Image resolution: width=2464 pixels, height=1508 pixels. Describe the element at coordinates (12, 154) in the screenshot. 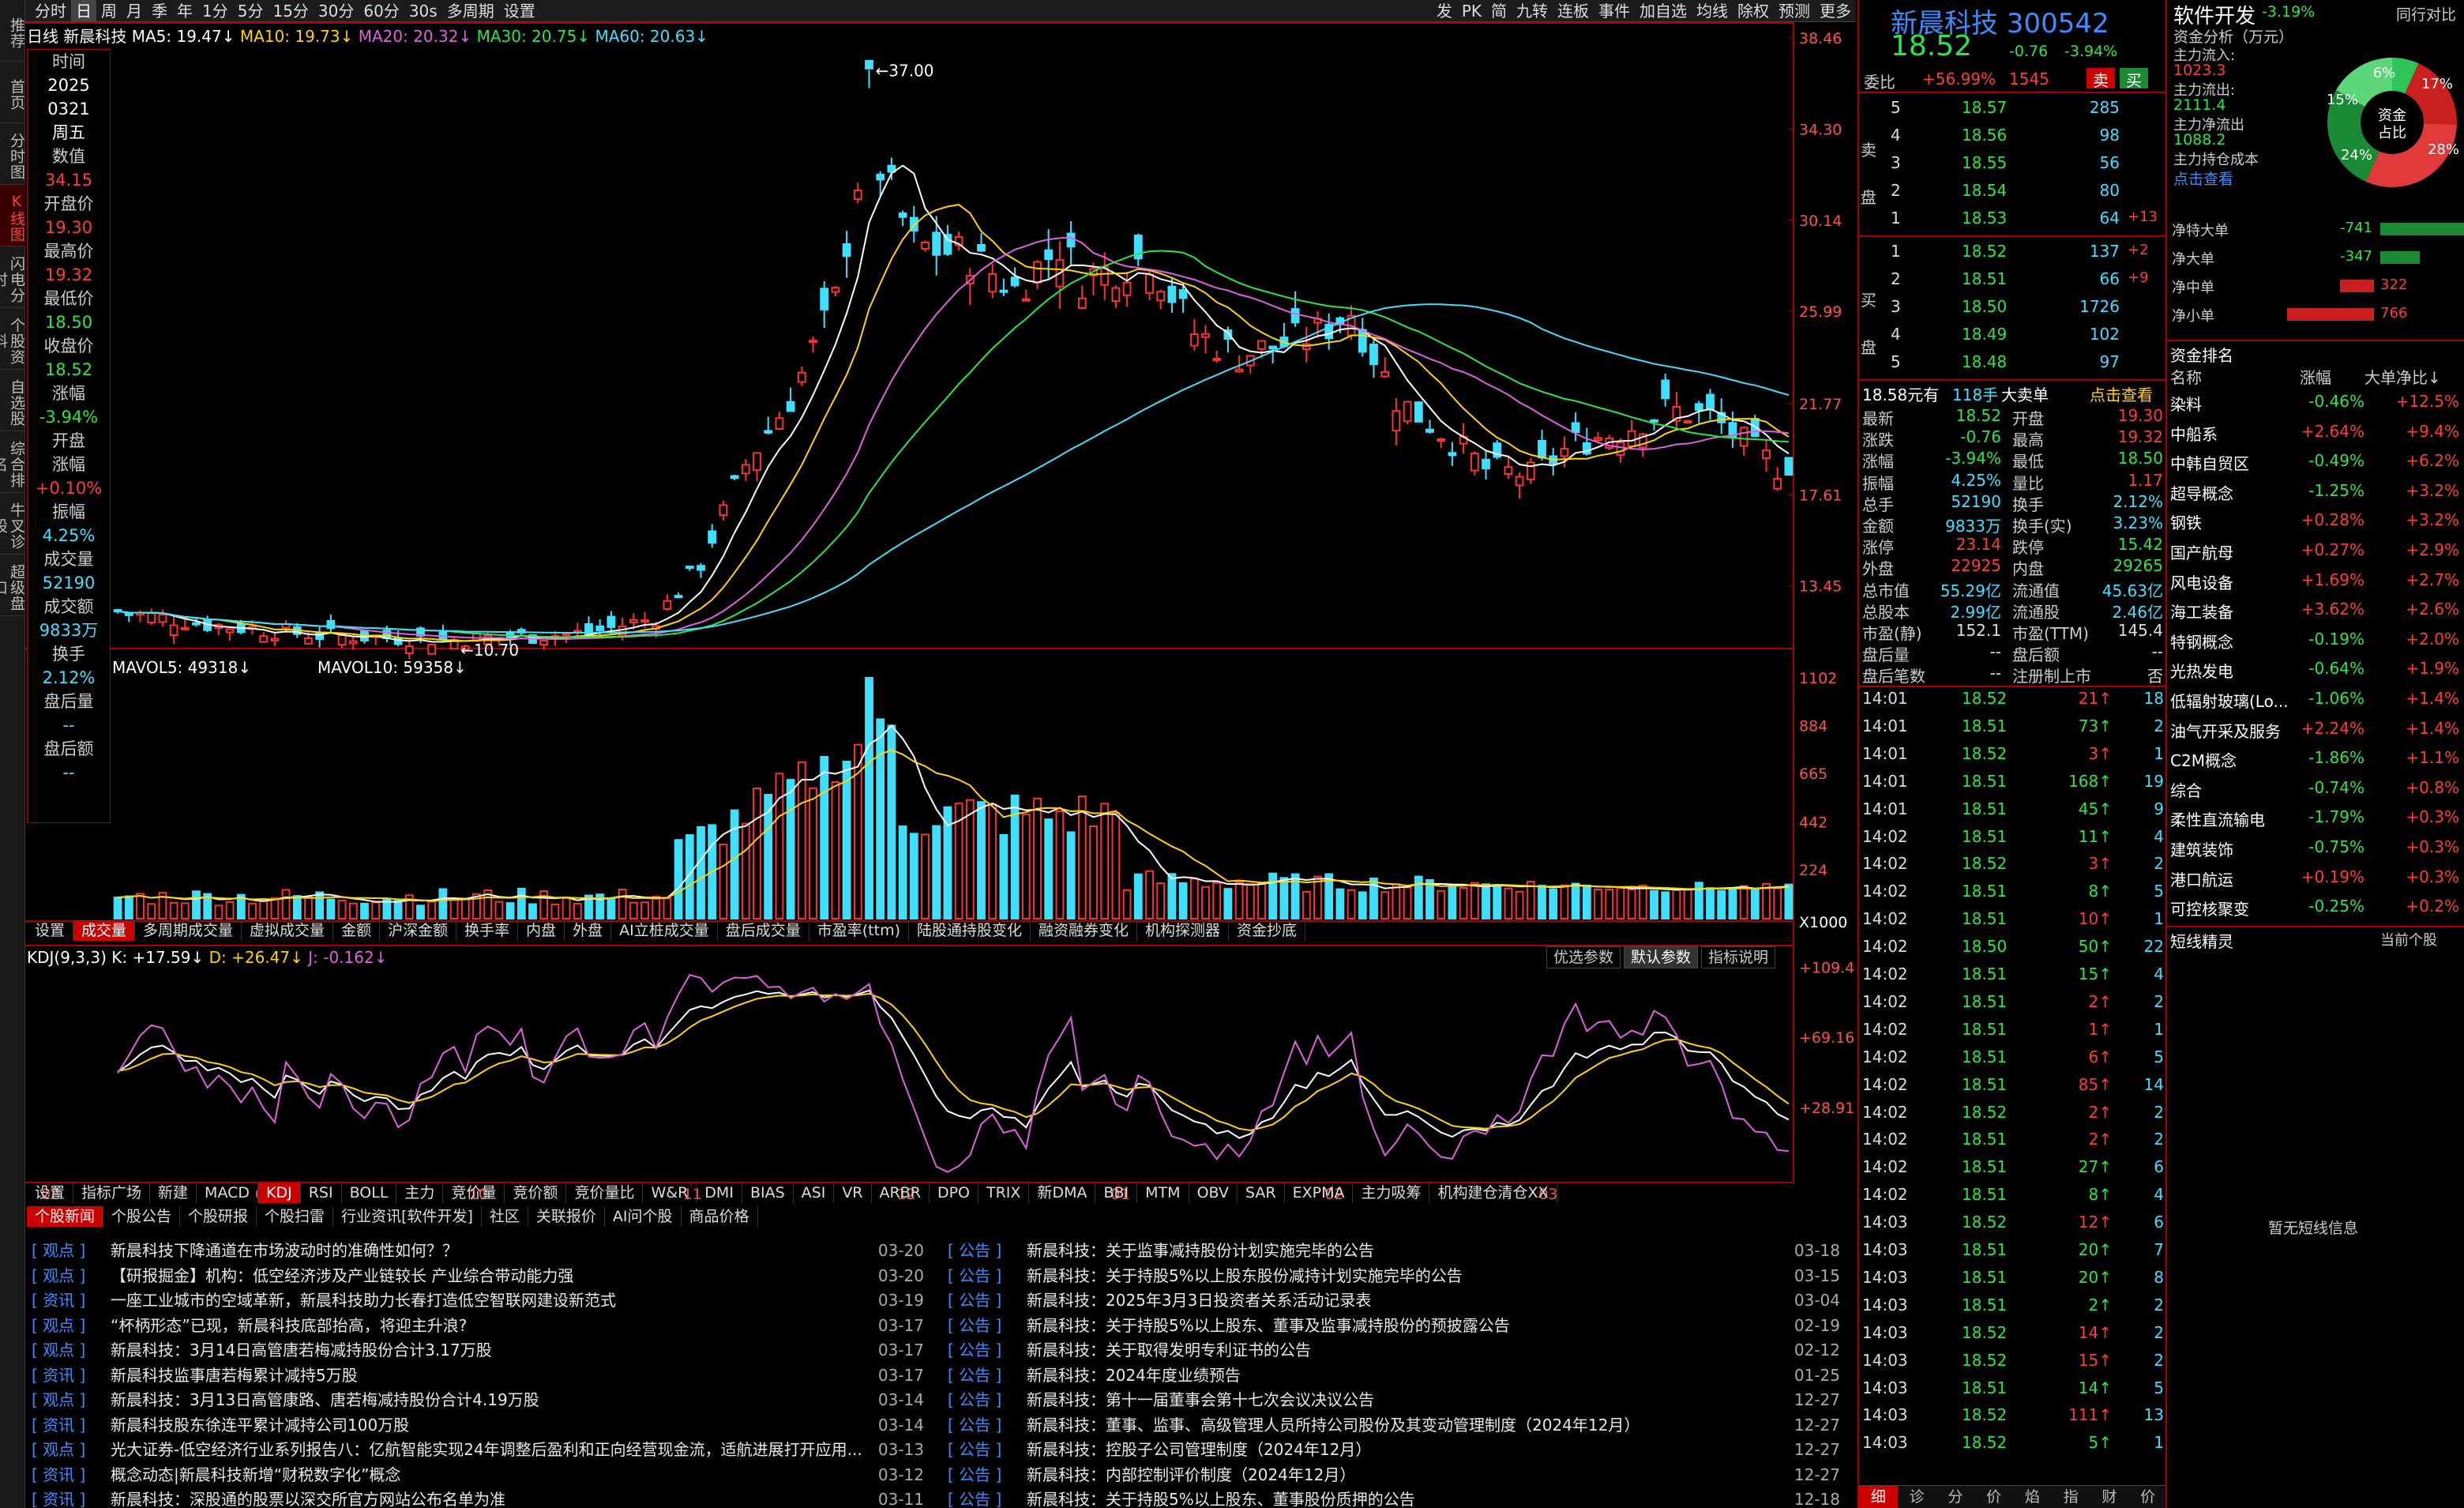

I see `vtab-item: 分时图` at that location.